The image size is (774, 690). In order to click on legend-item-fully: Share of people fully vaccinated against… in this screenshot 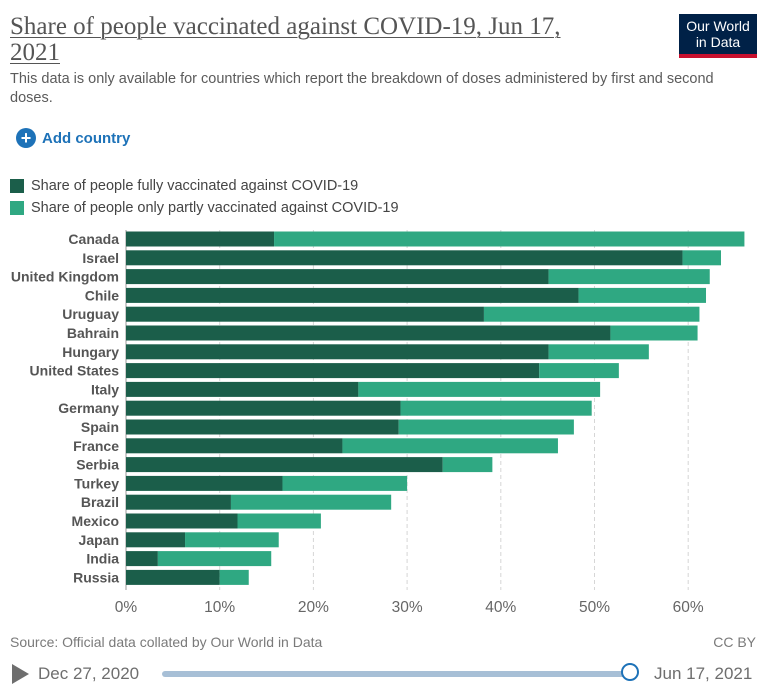, I will do `click(204, 186)`.